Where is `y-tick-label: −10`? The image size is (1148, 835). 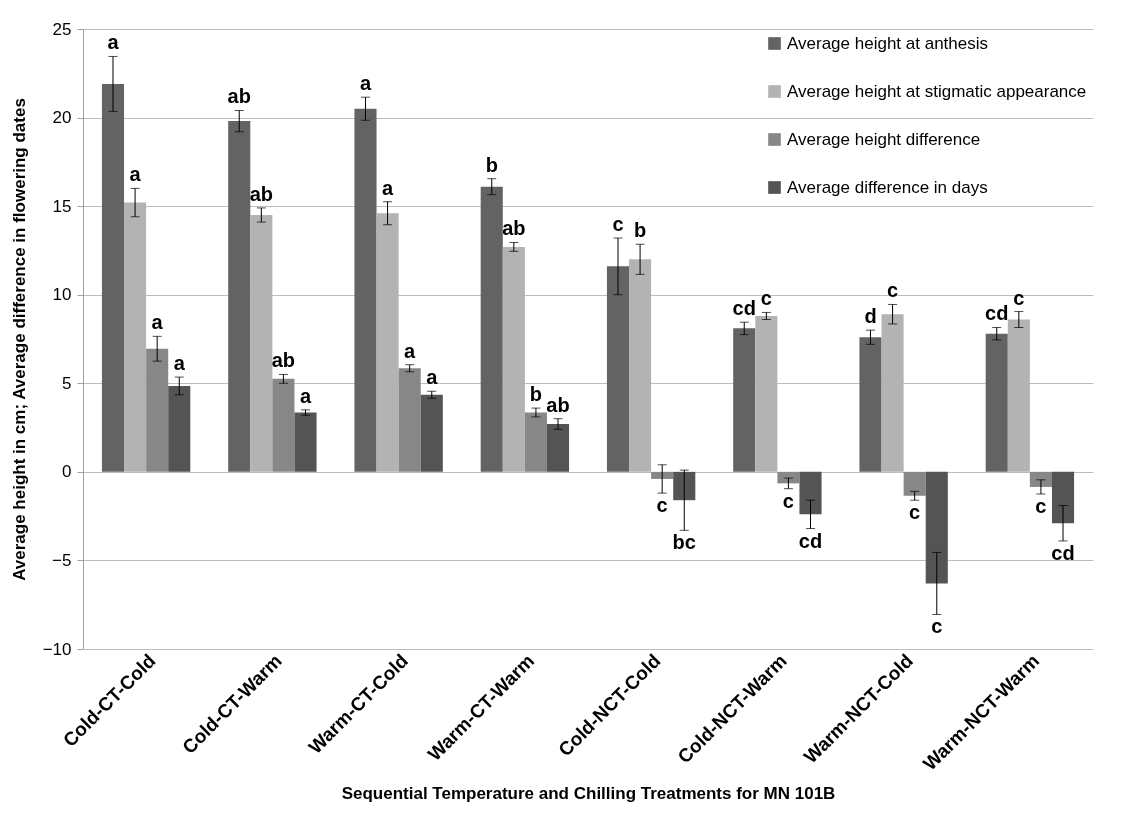 y-tick-label: −10 is located at coordinates (57, 649).